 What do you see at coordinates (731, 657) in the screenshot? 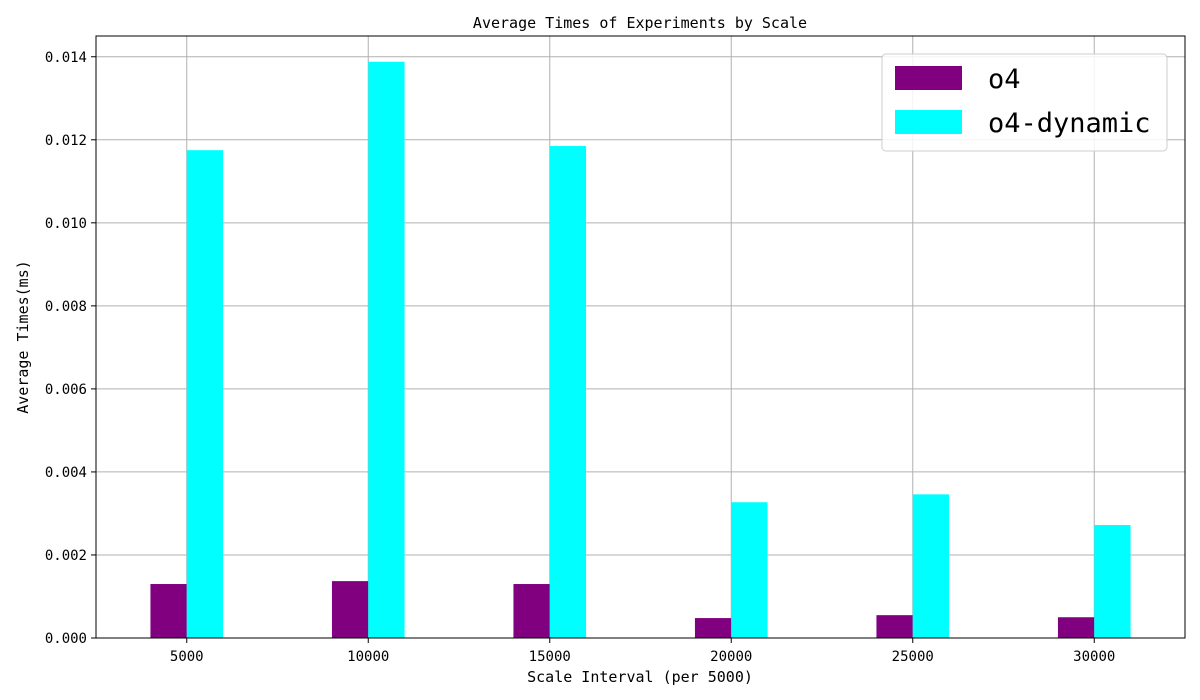
I see `x-tick-label: 20000` at bounding box center [731, 657].